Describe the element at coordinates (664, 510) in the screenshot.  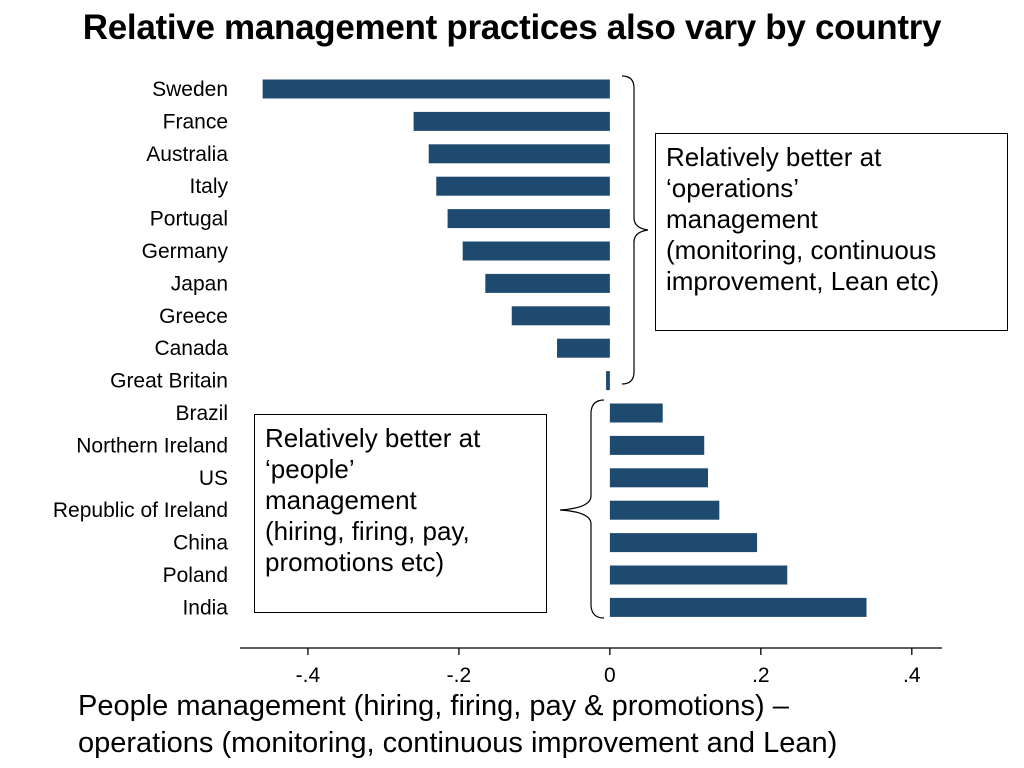
I see `bar-republic-of-ireland` at that location.